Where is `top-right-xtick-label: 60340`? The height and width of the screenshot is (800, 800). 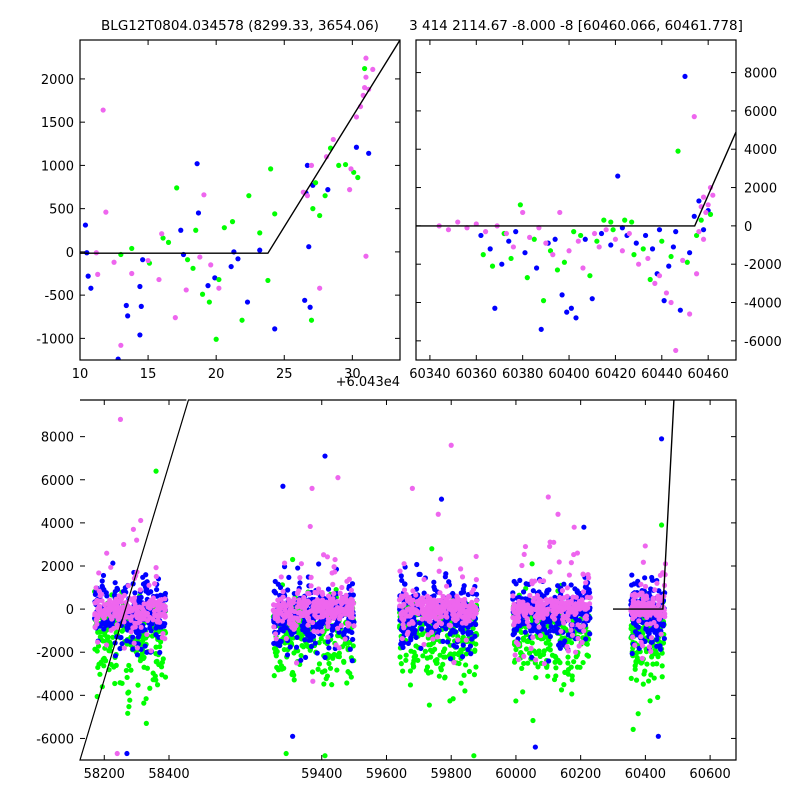
top-right-xtick-label: 60340 is located at coordinates (429, 374).